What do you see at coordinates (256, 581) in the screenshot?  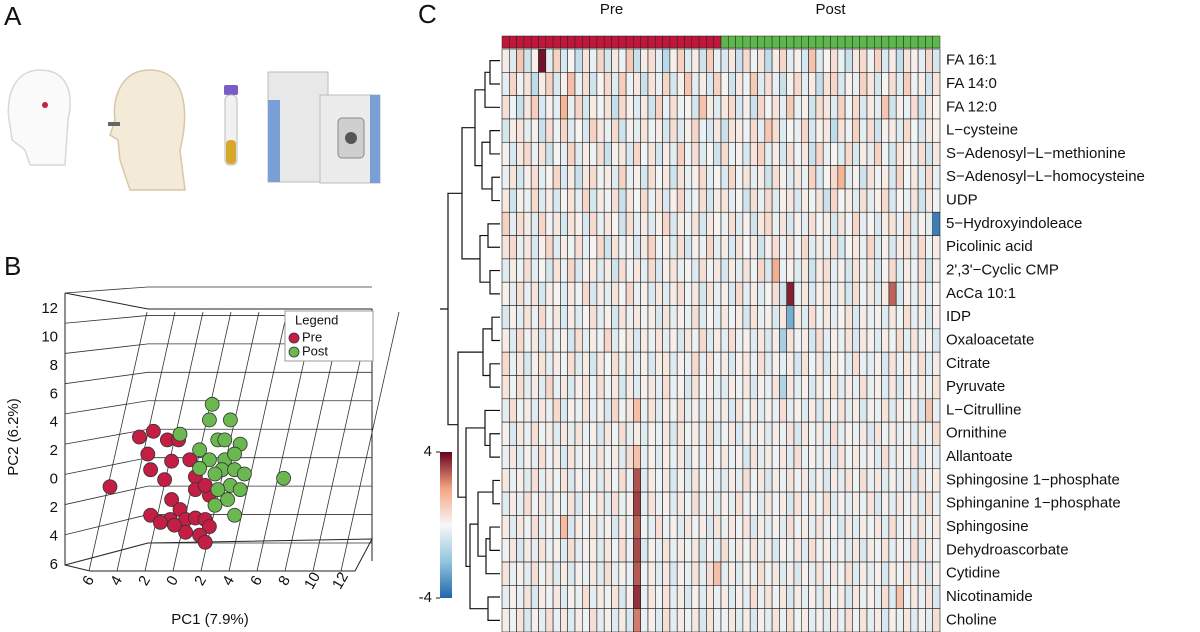 I see `x-tick-label: 6` at bounding box center [256, 581].